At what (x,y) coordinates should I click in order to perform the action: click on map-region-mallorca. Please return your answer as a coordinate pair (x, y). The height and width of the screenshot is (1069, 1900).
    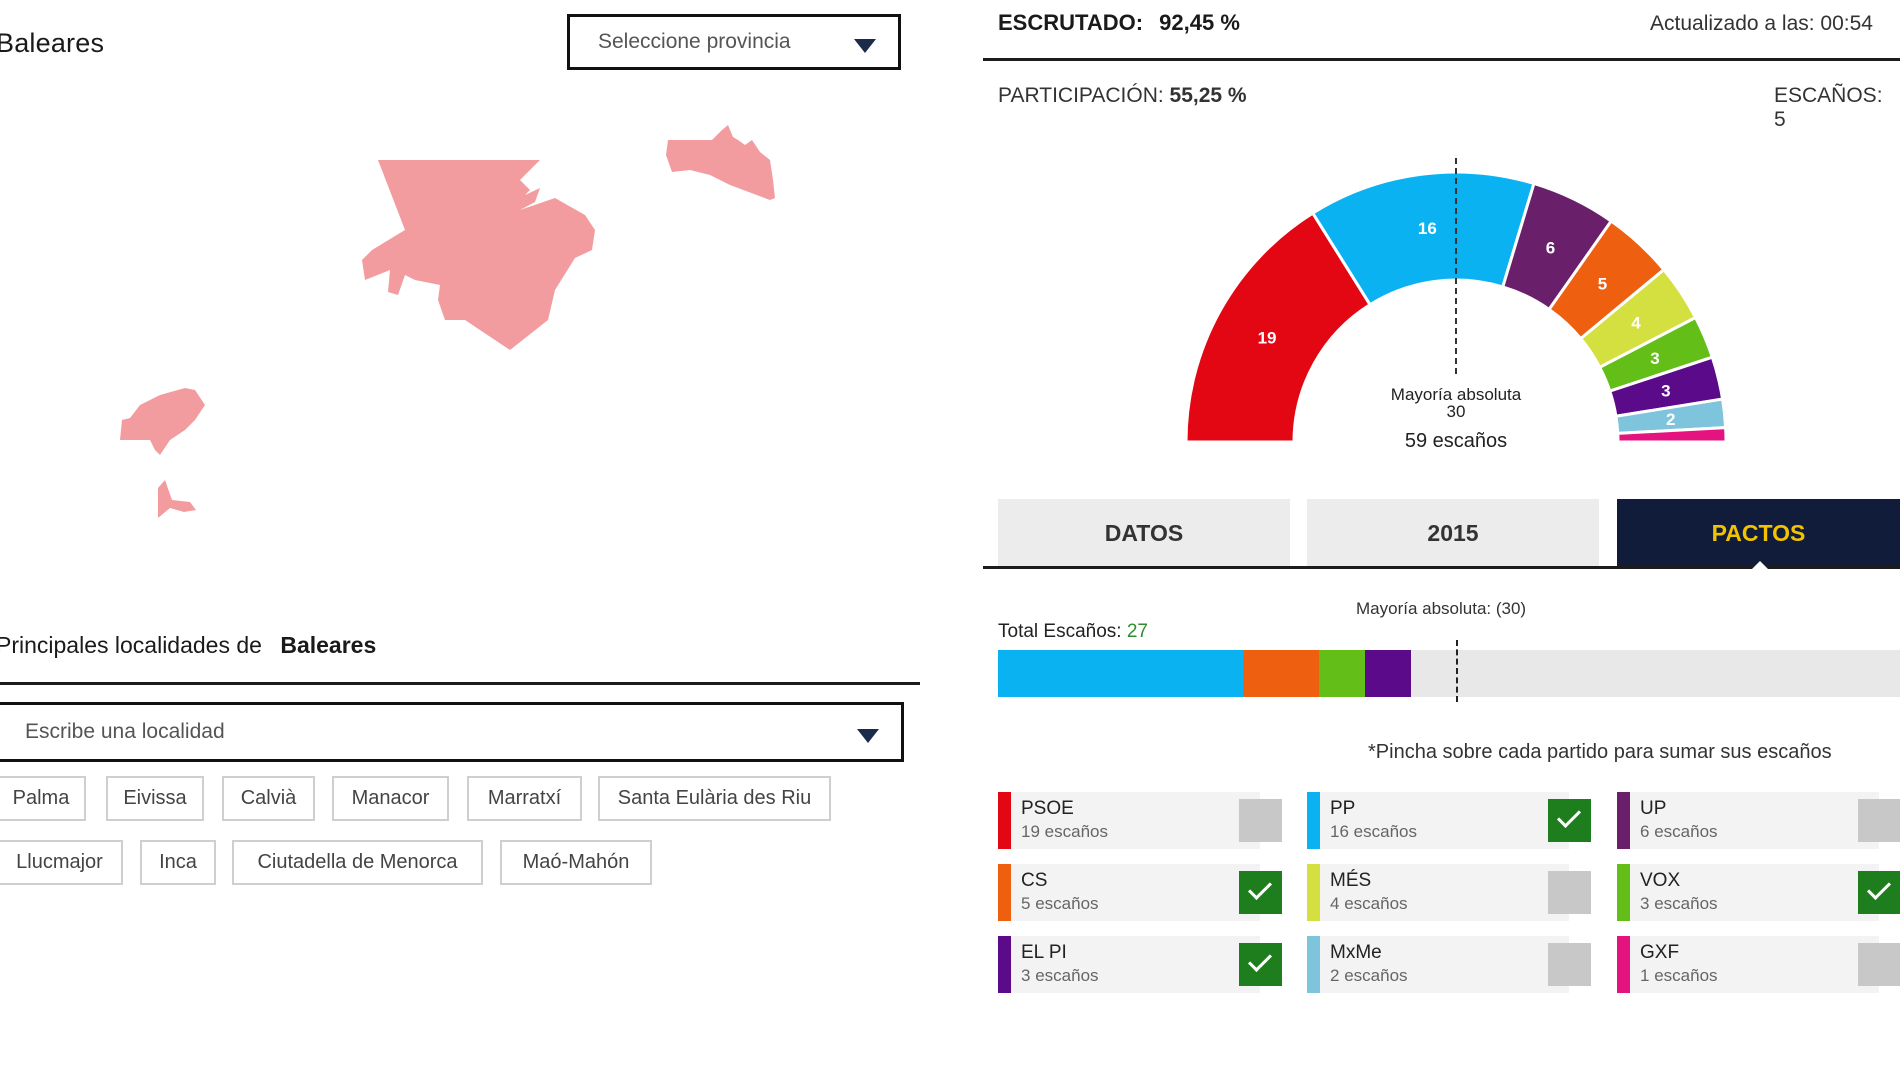
    Looking at the image, I should click on (478, 255).